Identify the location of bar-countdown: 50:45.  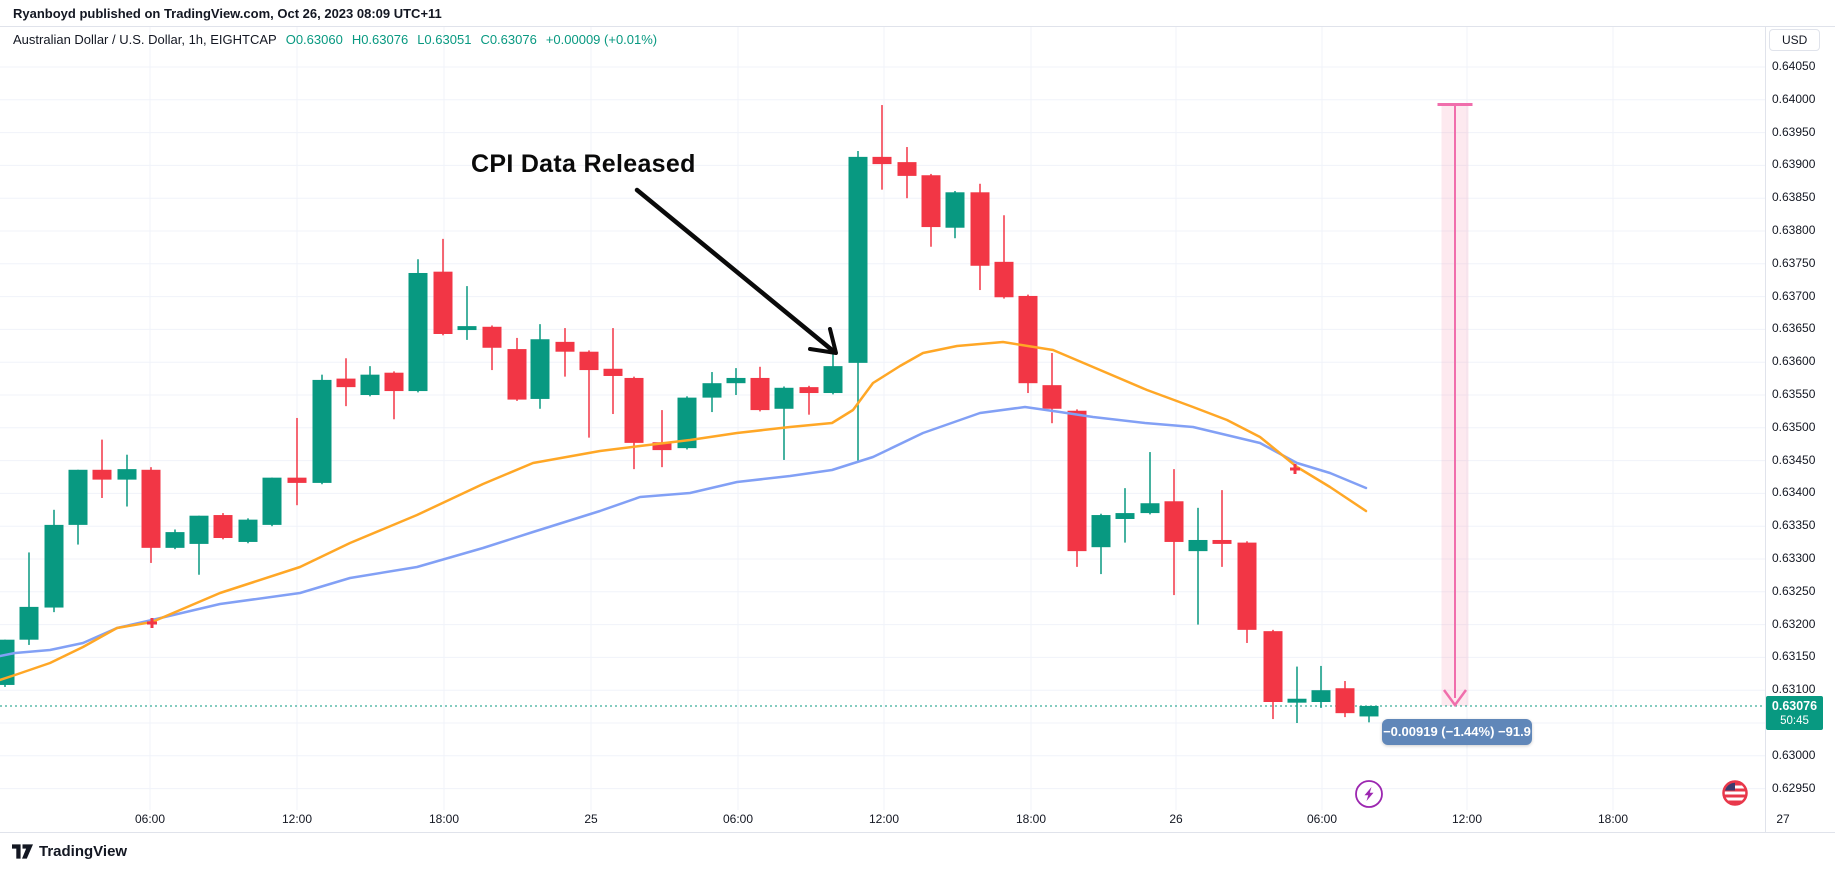
(1794, 721).